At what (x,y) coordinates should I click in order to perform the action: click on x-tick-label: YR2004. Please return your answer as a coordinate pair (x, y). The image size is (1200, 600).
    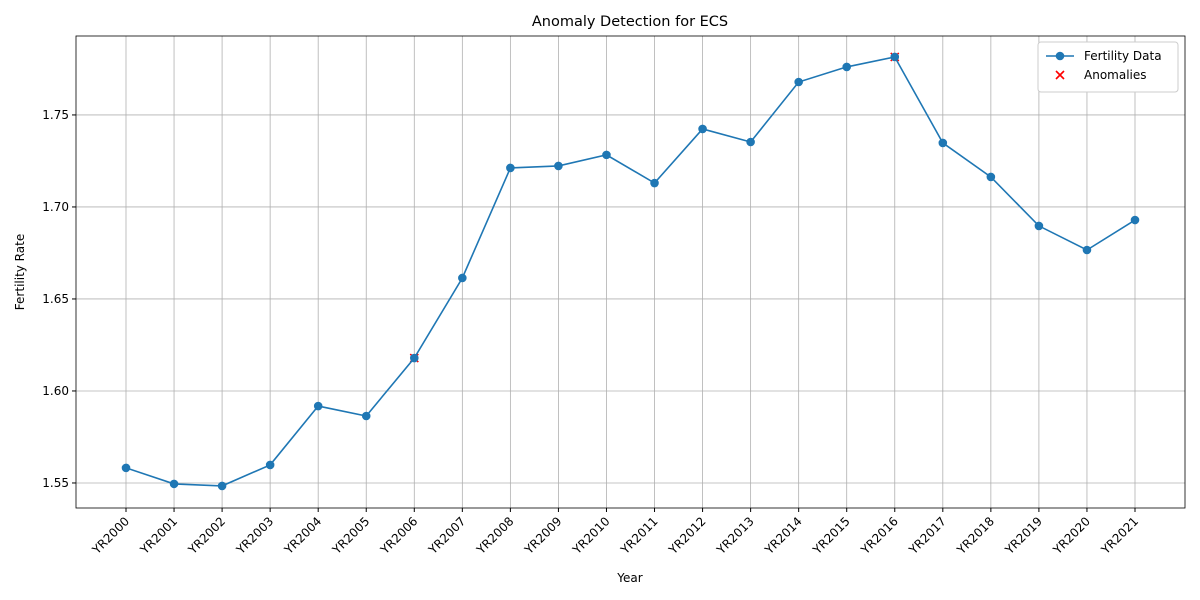
    Looking at the image, I should click on (302, 535).